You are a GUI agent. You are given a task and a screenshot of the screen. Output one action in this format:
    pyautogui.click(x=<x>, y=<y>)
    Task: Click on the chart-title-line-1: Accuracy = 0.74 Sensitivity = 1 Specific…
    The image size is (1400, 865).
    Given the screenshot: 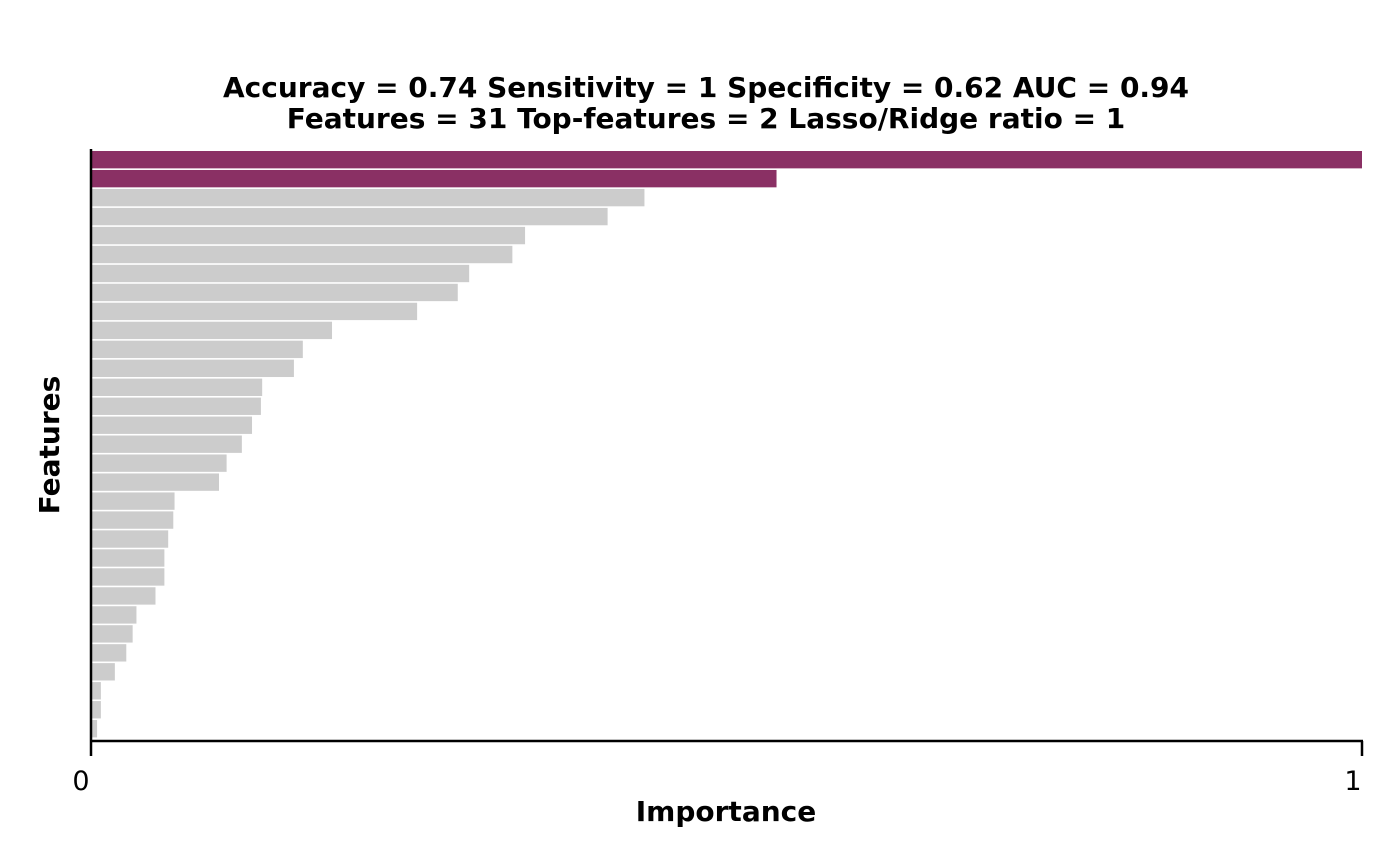 What is the action you would take?
    pyautogui.click(x=706, y=87)
    